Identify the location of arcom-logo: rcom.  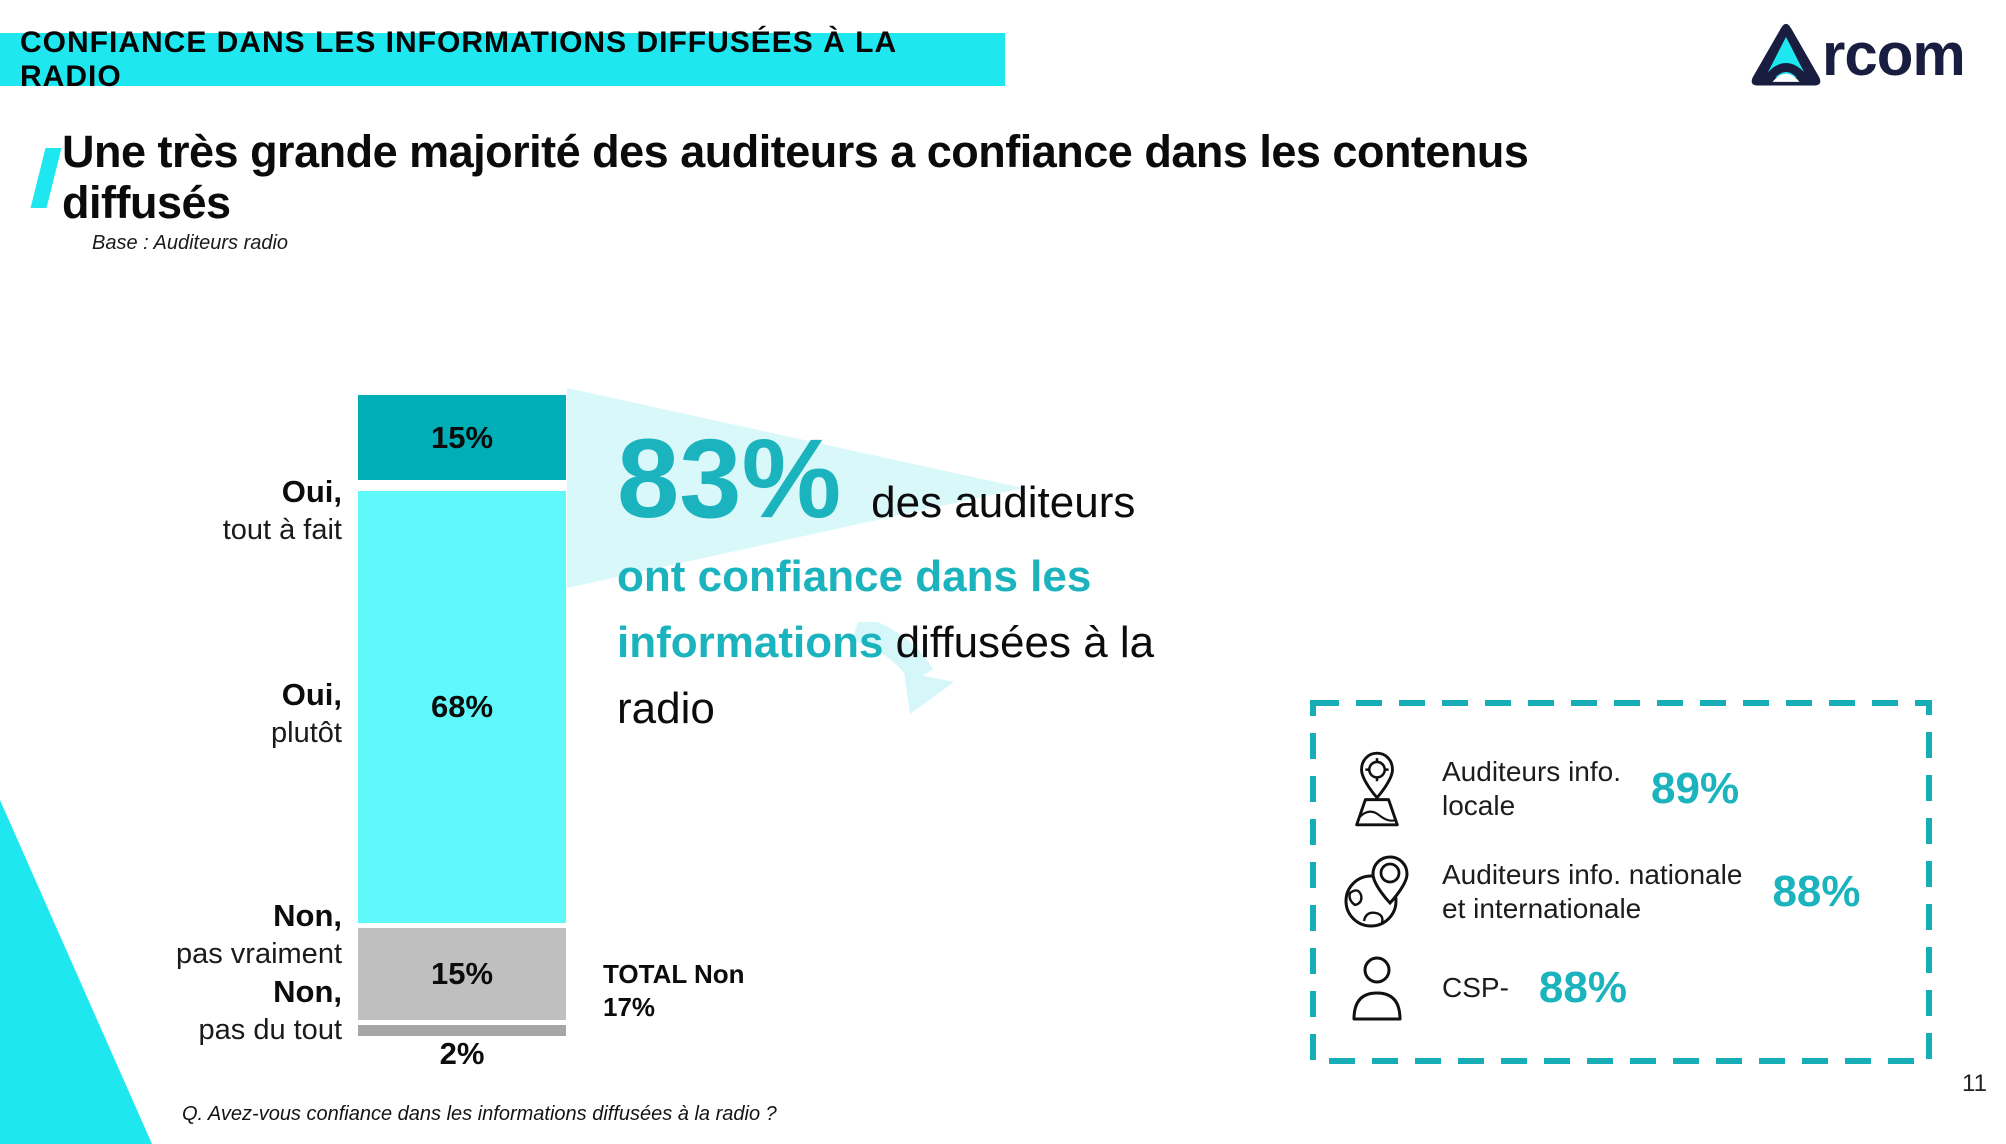
(1858, 54).